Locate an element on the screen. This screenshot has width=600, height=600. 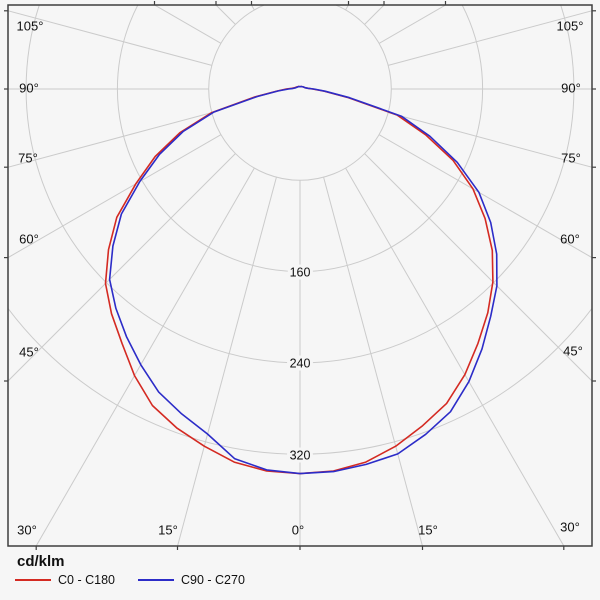
legend-line-c90-c270 is located at coordinates (155, 580).